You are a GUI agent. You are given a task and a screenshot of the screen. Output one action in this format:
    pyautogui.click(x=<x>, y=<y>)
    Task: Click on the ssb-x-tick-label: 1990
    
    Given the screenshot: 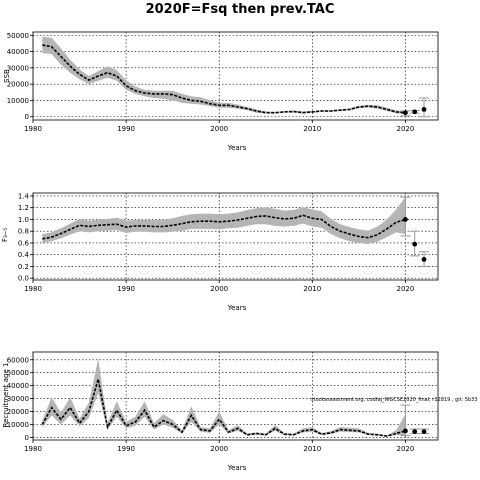 What is the action you would take?
    pyautogui.click(x=126, y=129)
    